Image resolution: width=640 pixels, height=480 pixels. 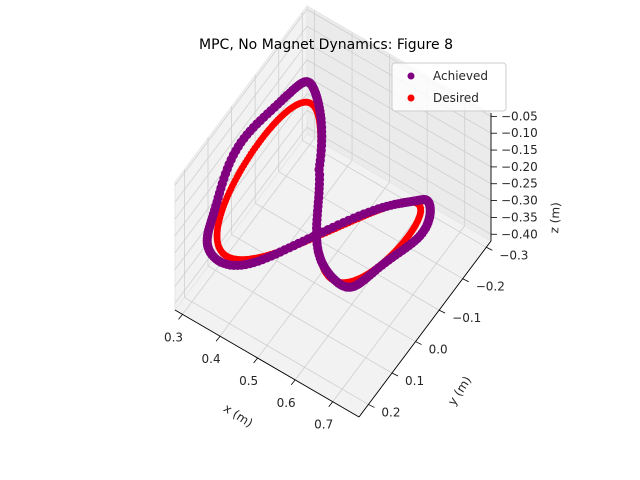 I want to click on z-tick-label: −0.15, so click(x=519, y=150).